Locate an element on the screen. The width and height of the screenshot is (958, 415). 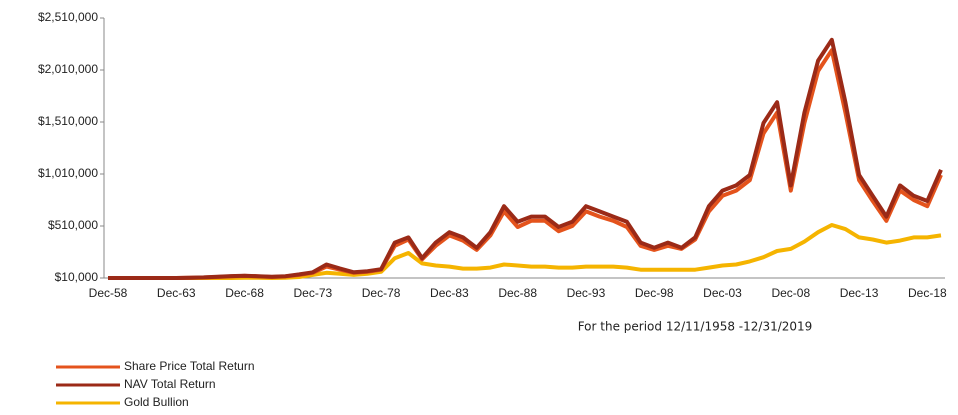
x-tick-label: Dec-93 is located at coordinates (586, 293).